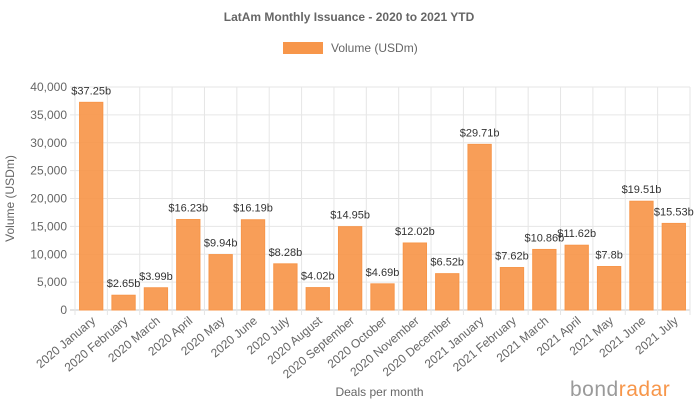  I want to click on bar-value-label: $19.51b, so click(642, 190).